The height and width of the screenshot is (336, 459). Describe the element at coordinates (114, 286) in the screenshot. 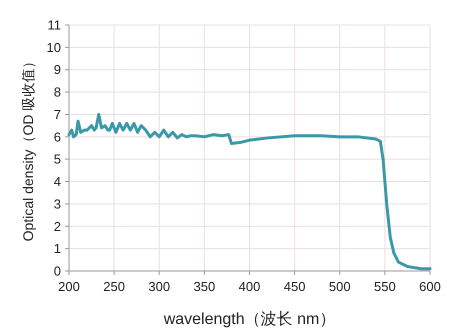

I see `x-tick-label: 250` at that location.